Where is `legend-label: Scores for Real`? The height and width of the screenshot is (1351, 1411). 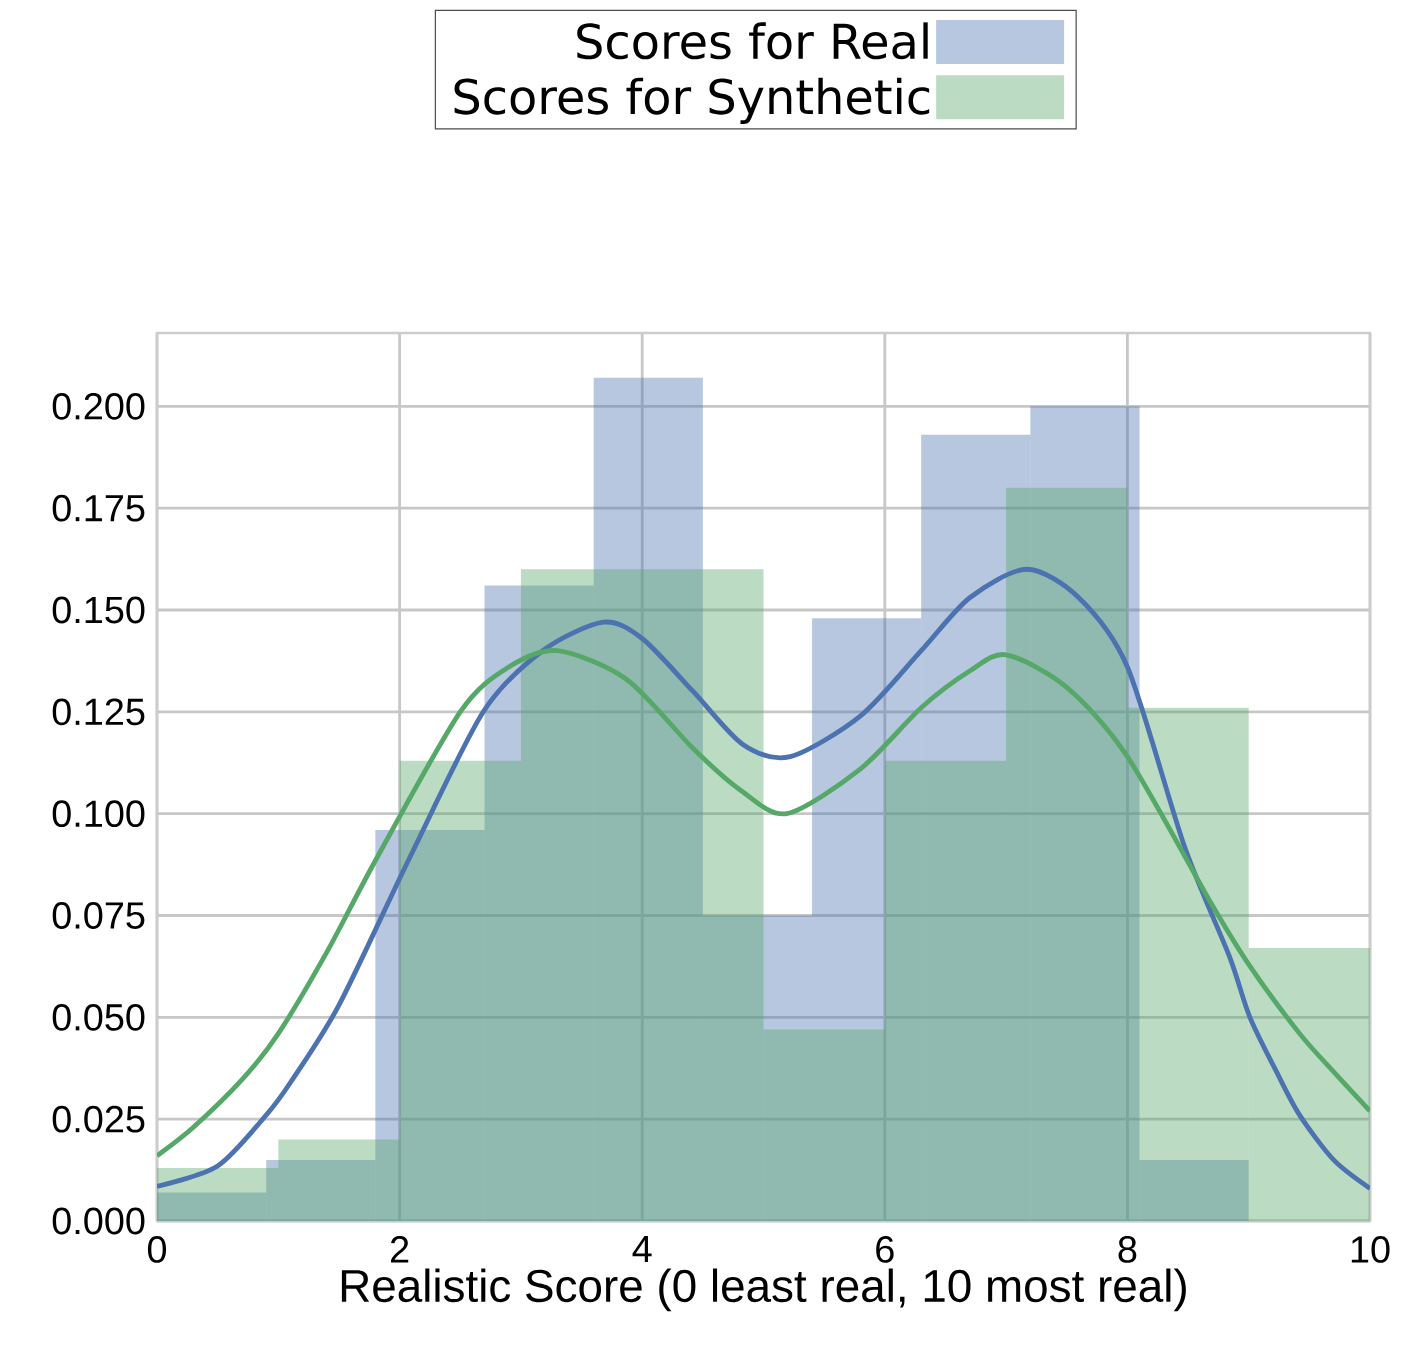 legend-label: Scores for Real is located at coordinates (752, 41).